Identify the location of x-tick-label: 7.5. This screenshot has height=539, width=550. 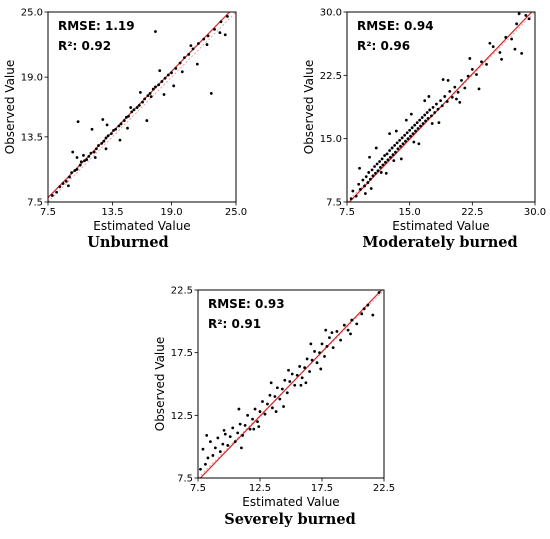
(347, 212).